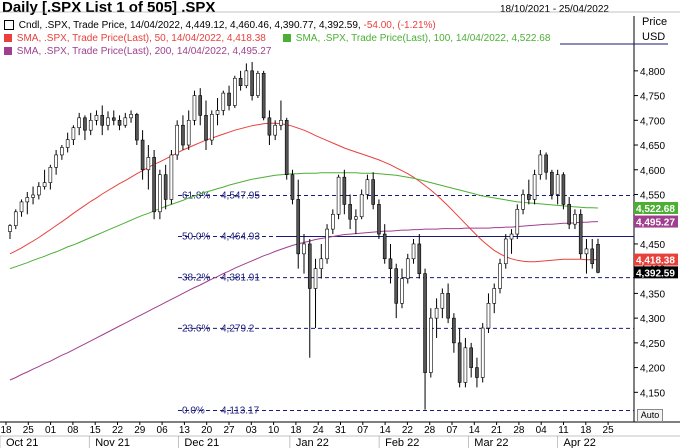 The image size is (680, 448). Describe the element at coordinates (319, 430) in the screenshot. I see `x-day-label: 24` at that location.